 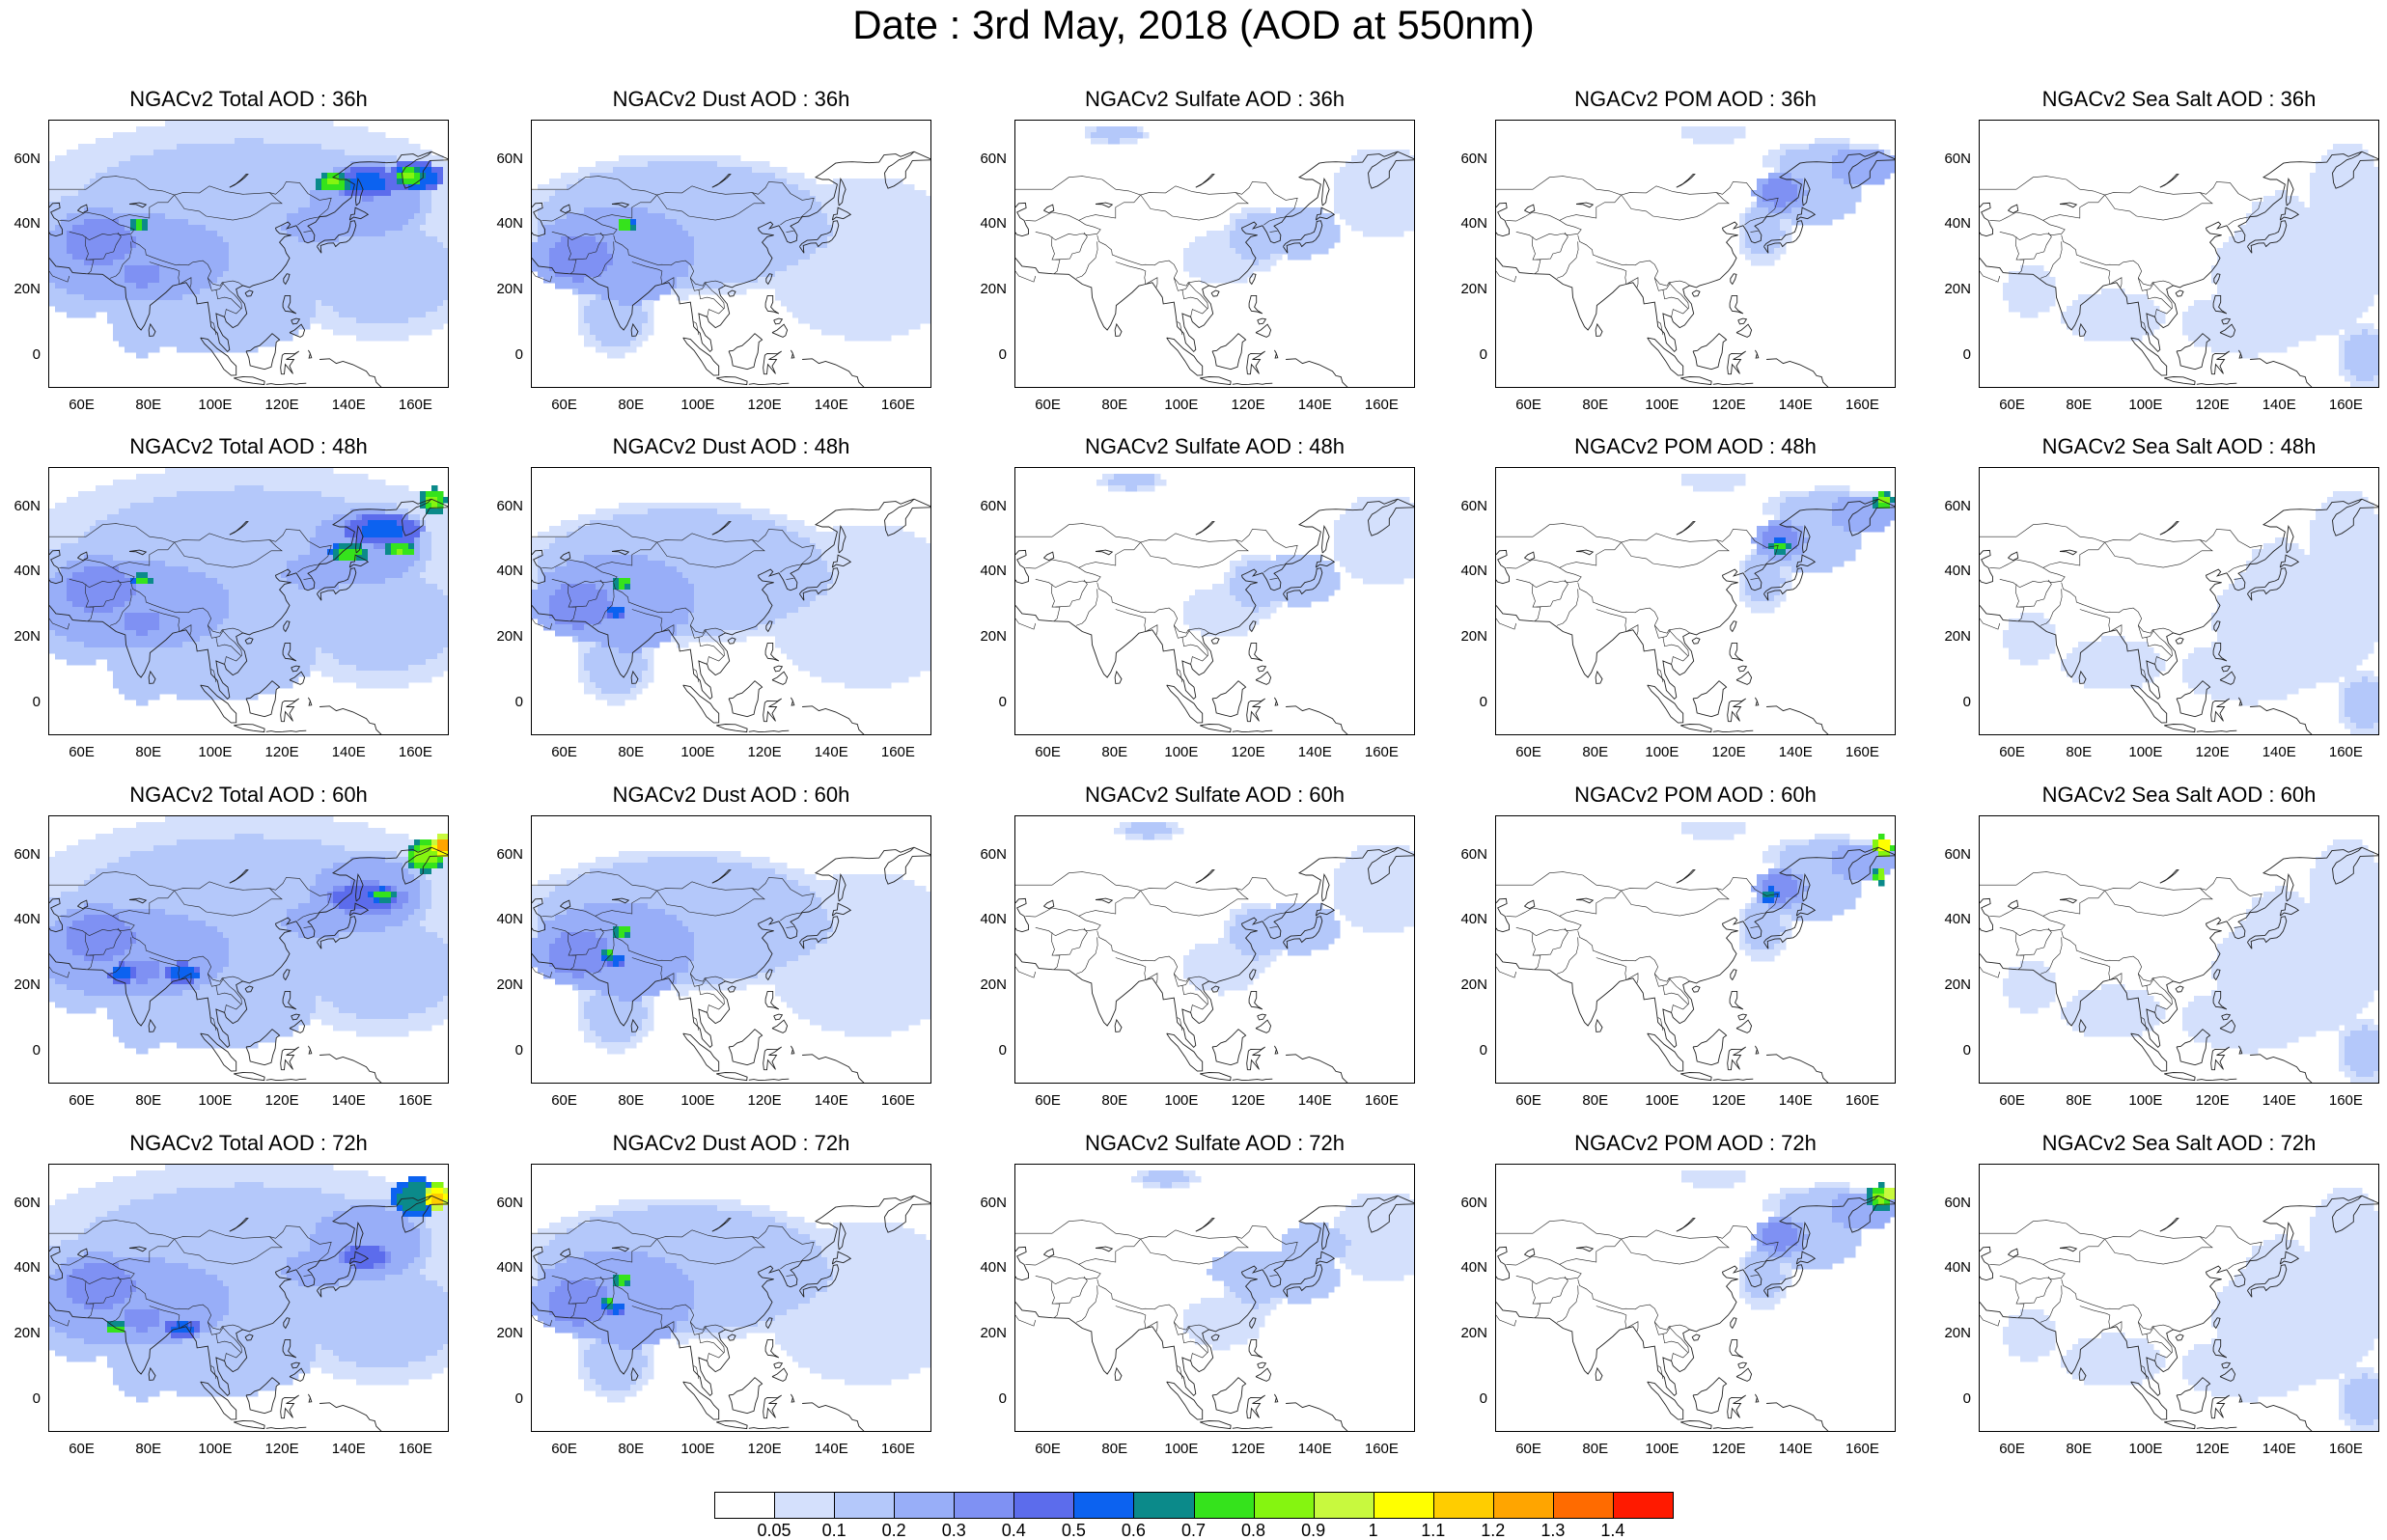 I want to click on latitude-label: 60N, so click(x=499, y=159).